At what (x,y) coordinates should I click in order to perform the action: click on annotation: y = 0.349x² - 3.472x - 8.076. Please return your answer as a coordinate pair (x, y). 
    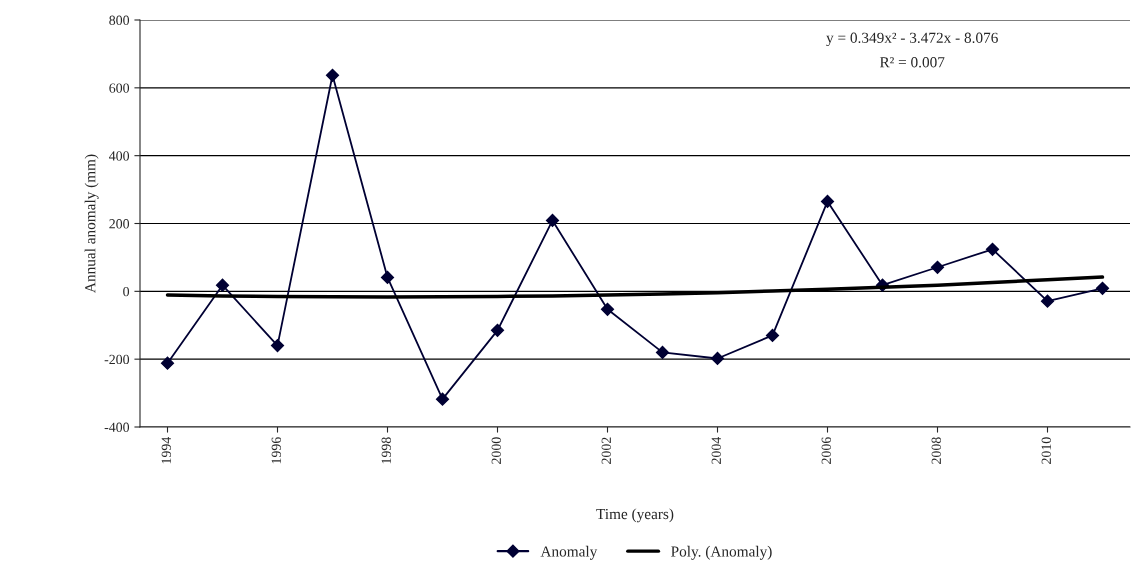
    Looking at the image, I should click on (912, 39).